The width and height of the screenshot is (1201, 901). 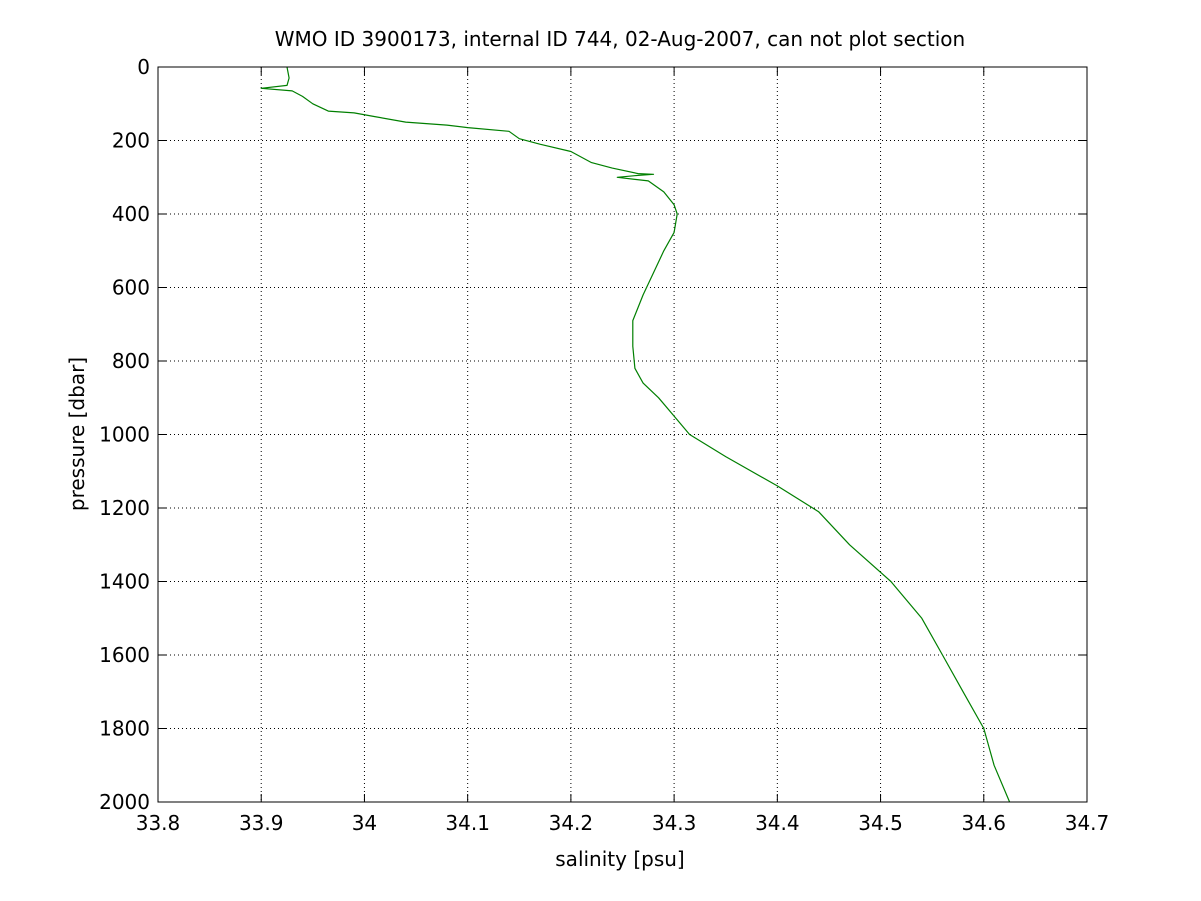 What do you see at coordinates (124, 802) in the screenshot?
I see `y-tick-label: 2000` at bounding box center [124, 802].